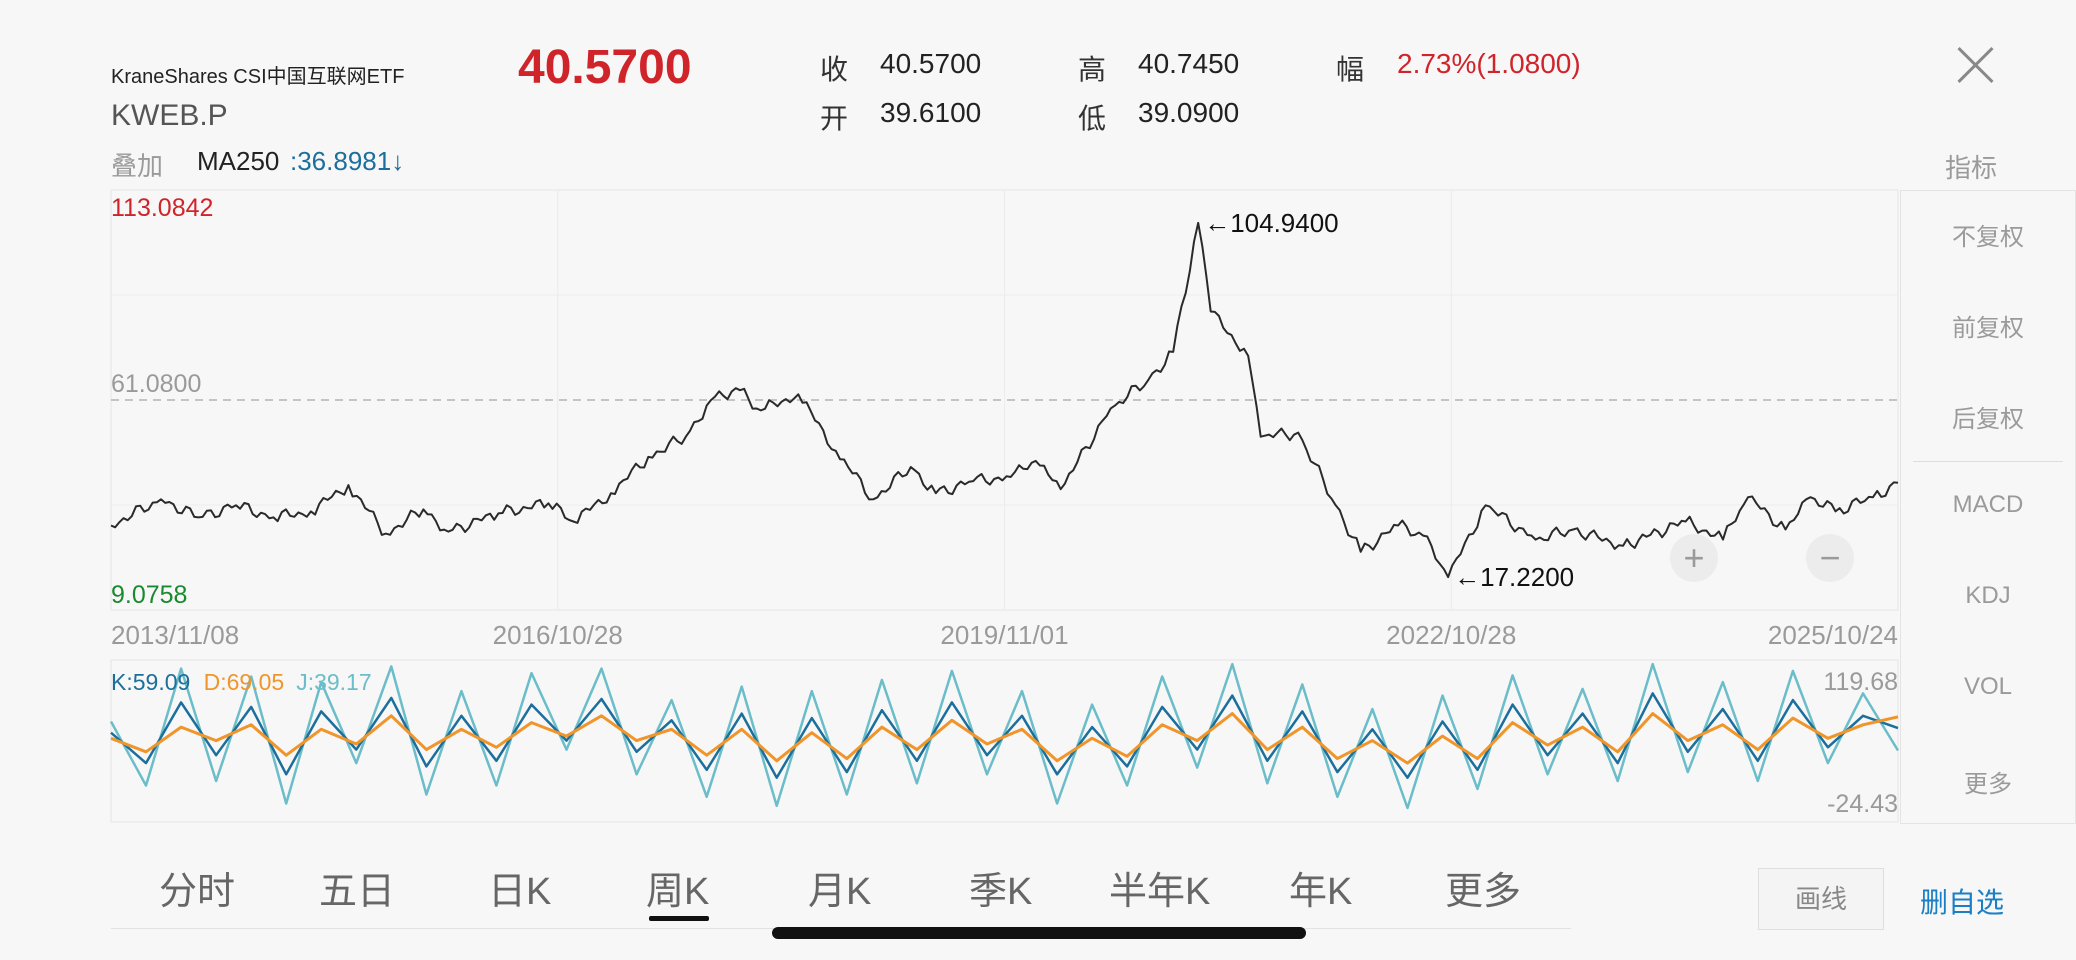 This screenshot has height=960, width=2076. I want to click on plus-icon: +, so click(1694, 557).